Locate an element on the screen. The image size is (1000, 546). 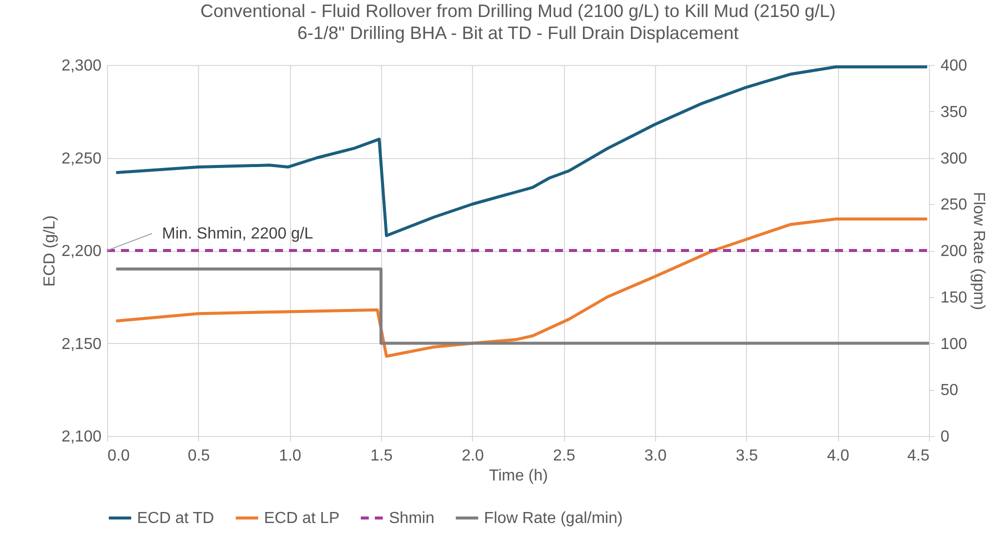
y-axis-title: ECD (g/L) is located at coordinates (49, 251).